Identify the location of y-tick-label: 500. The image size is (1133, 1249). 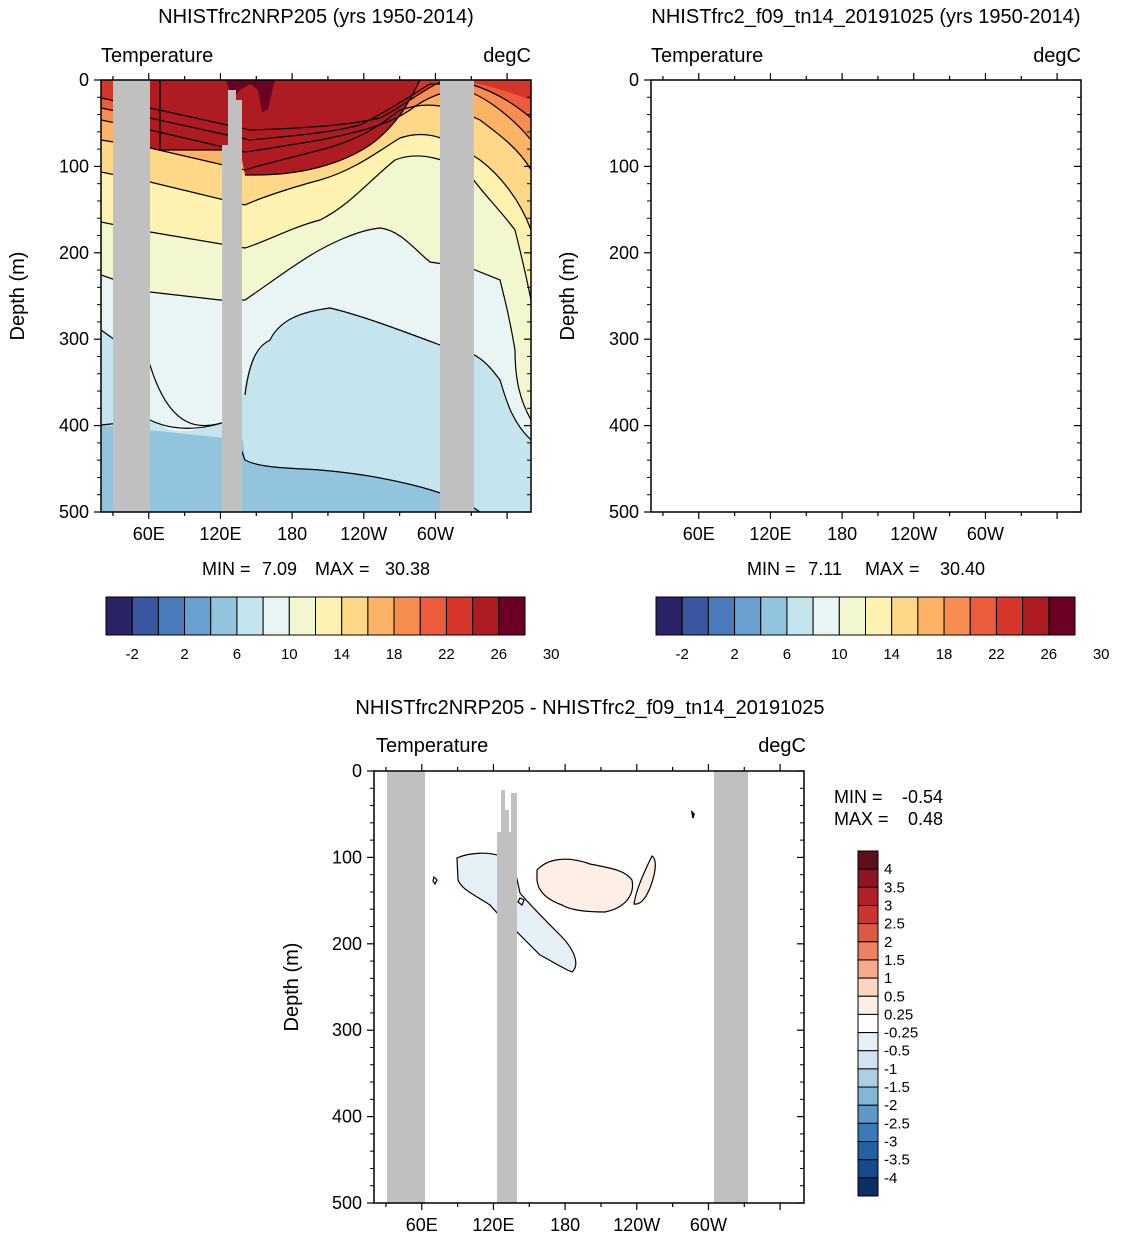
(624, 512).